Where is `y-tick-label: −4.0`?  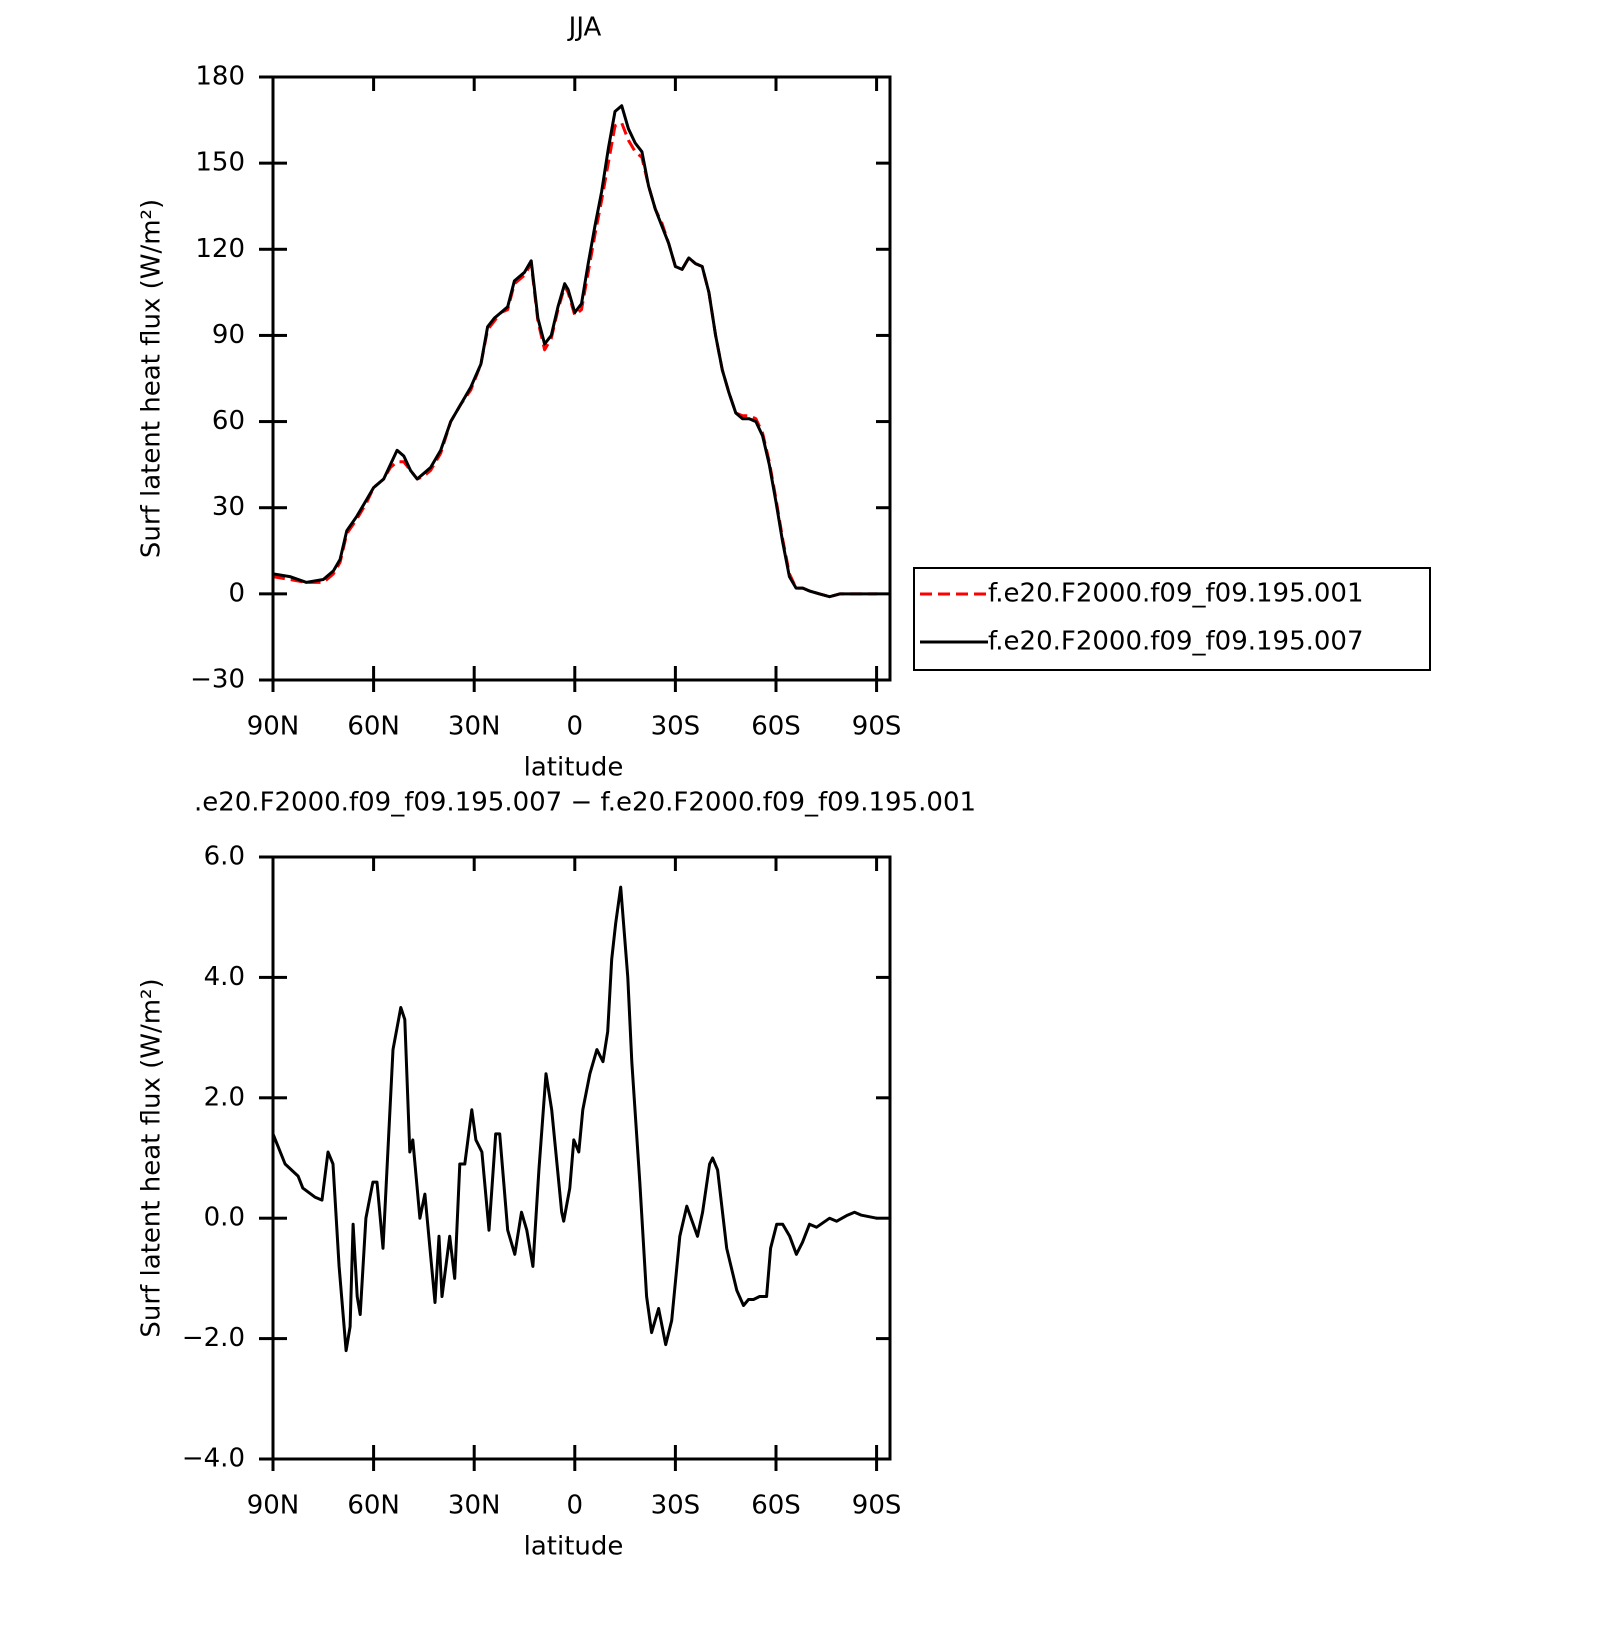
y-tick-label: −4.0 is located at coordinates (213, 1459).